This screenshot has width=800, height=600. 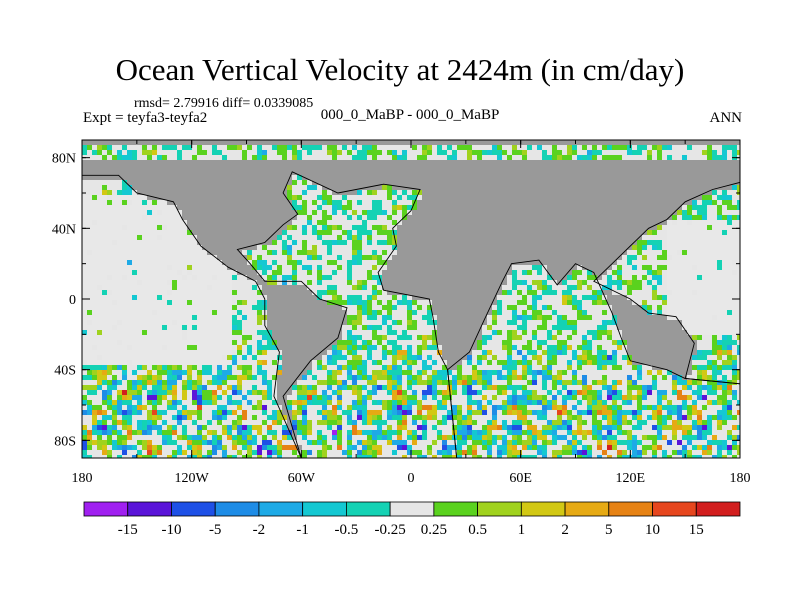 What do you see at coordinates (302, 530) in the screenshot?
I see `colorbar-label: -1` at bounding box center [302, 530].